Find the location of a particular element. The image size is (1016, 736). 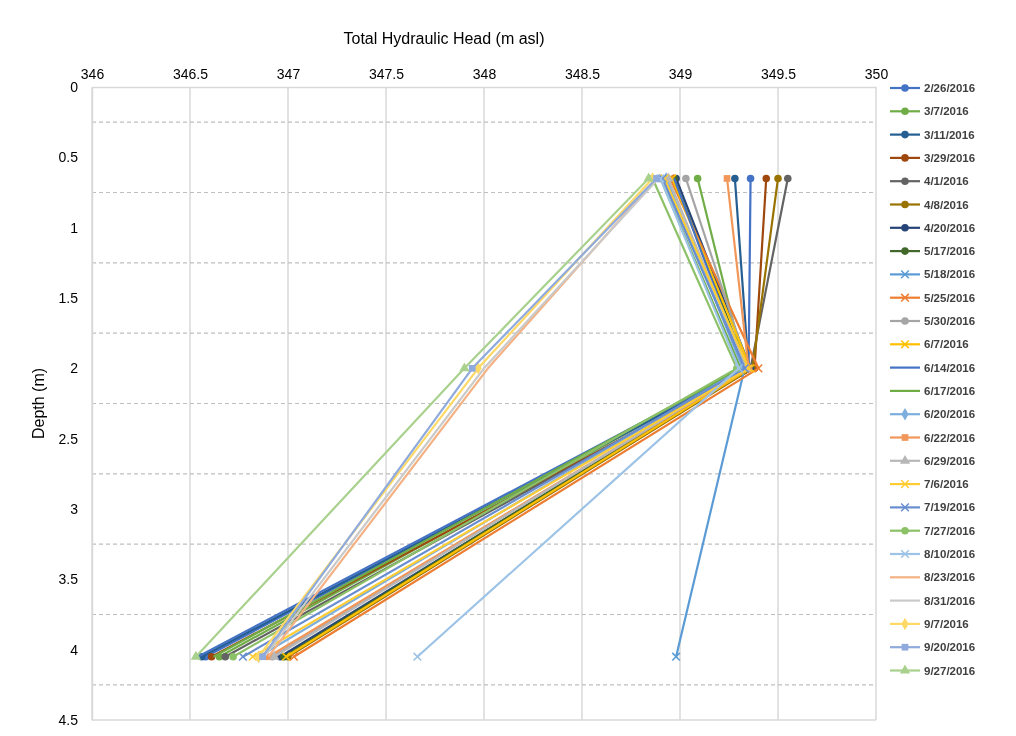

legend-label: 6/14/2016 is located at coordinates (950, 367).